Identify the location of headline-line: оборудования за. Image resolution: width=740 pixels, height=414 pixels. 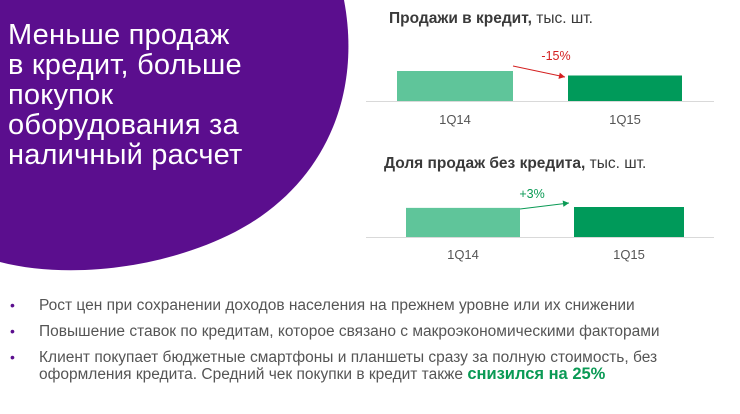
(123, 125).